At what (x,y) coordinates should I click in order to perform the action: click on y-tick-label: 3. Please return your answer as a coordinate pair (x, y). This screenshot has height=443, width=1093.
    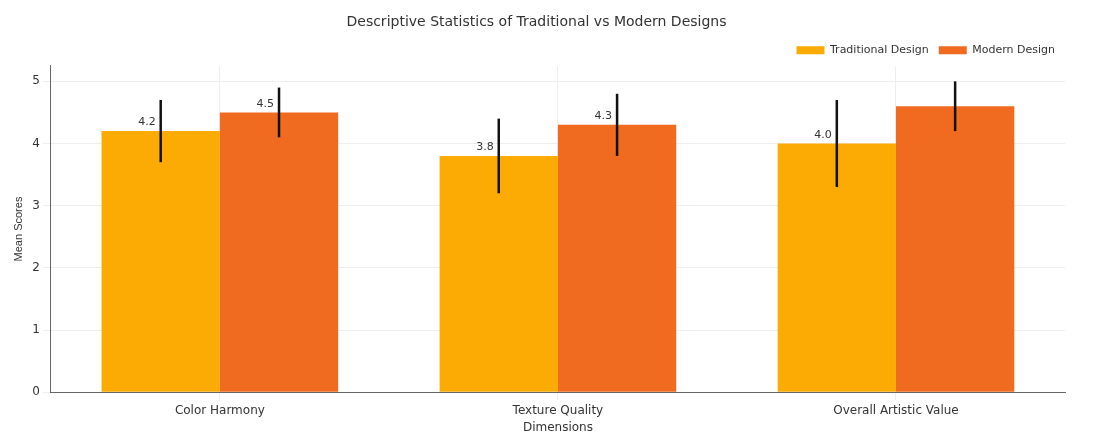
    Looking at the image, I should click on (36, 204).